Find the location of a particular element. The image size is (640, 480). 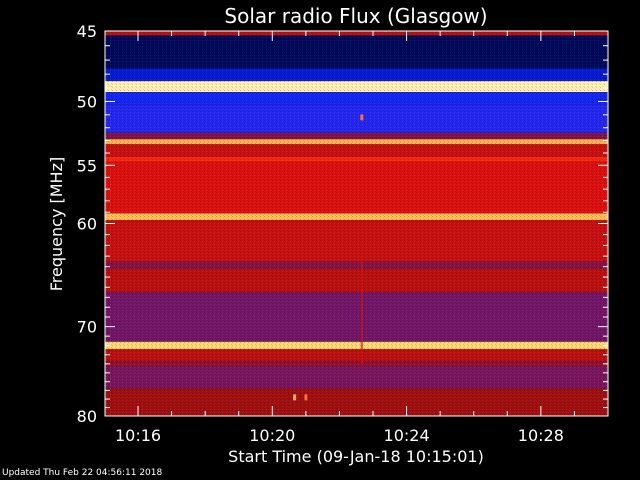

y-tick-label: 80 is located at coordinates (87, 416).